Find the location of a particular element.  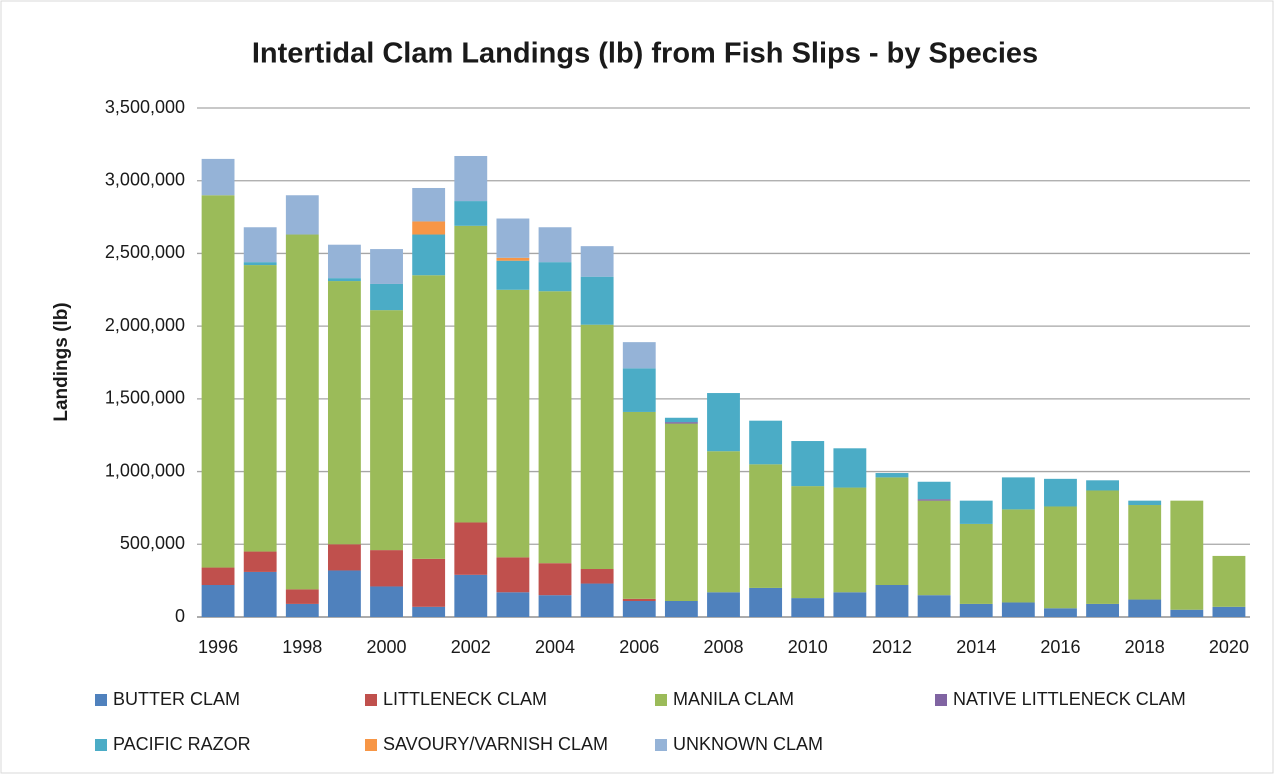

x-tick-label: 2002 is located at coordinates (471, 647).